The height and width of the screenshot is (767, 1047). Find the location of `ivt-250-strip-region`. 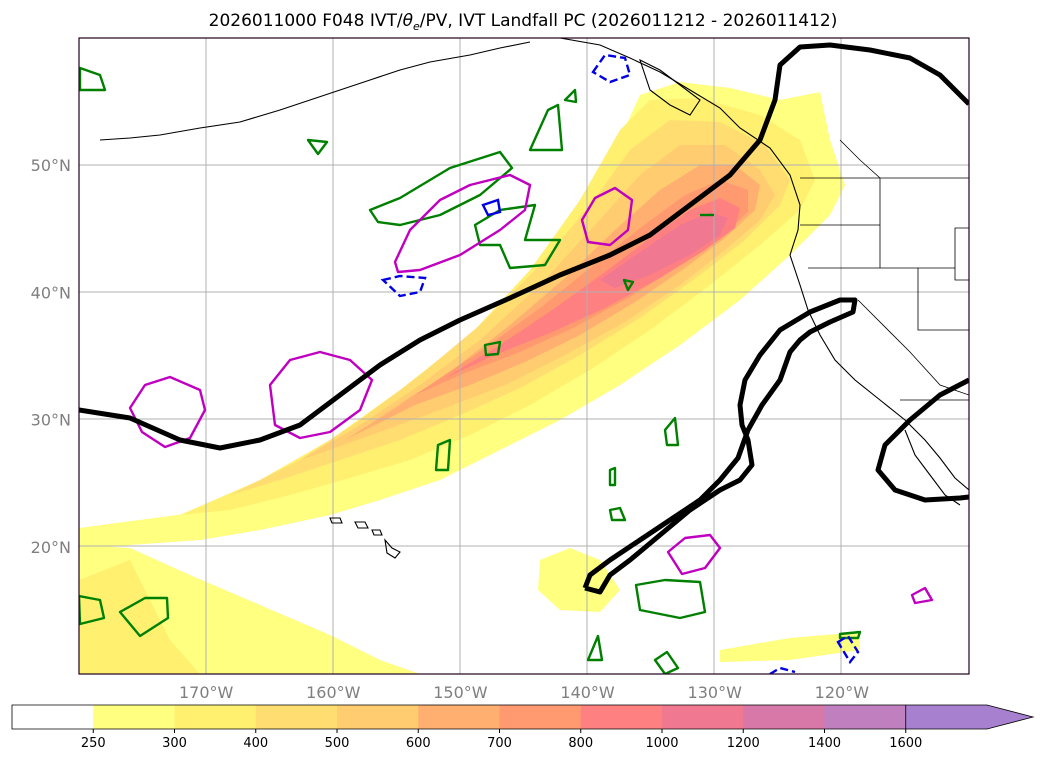

ivt-250-strip-region is located at coordinates (790, 647).